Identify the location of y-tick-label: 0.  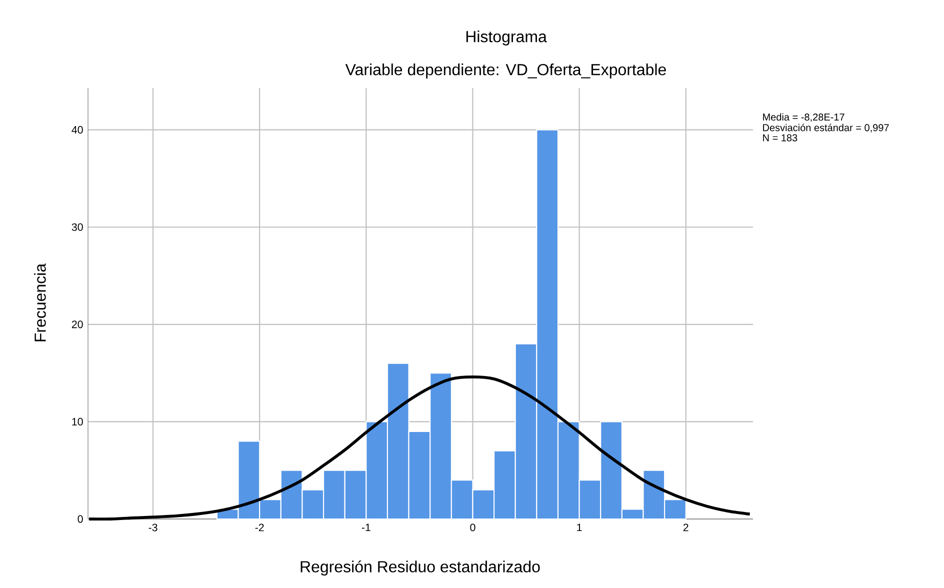
(80, 519).